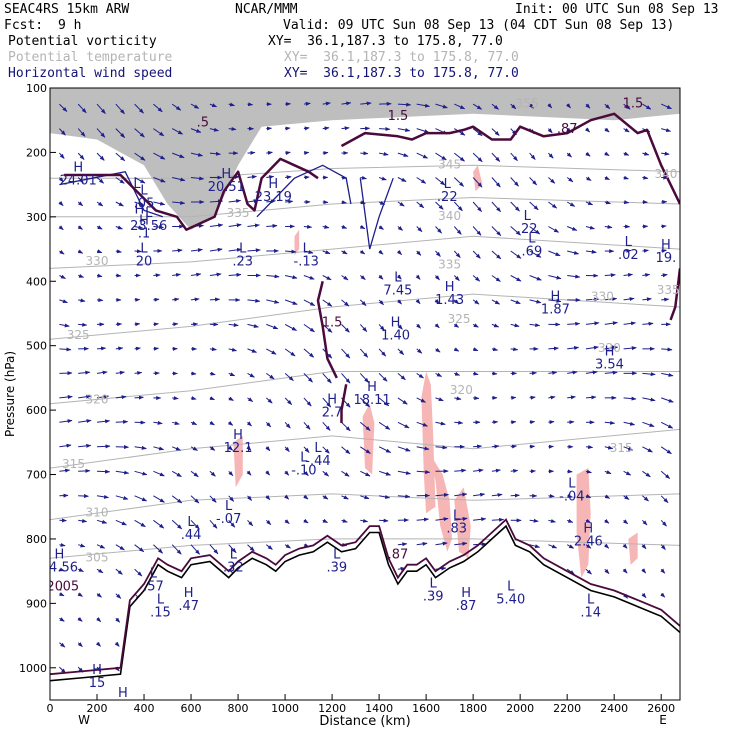  What do you see at coordinates (304, 458) in the screenshot?
I see `extremum-symbol-23: L` at bounding box center [304, 458].